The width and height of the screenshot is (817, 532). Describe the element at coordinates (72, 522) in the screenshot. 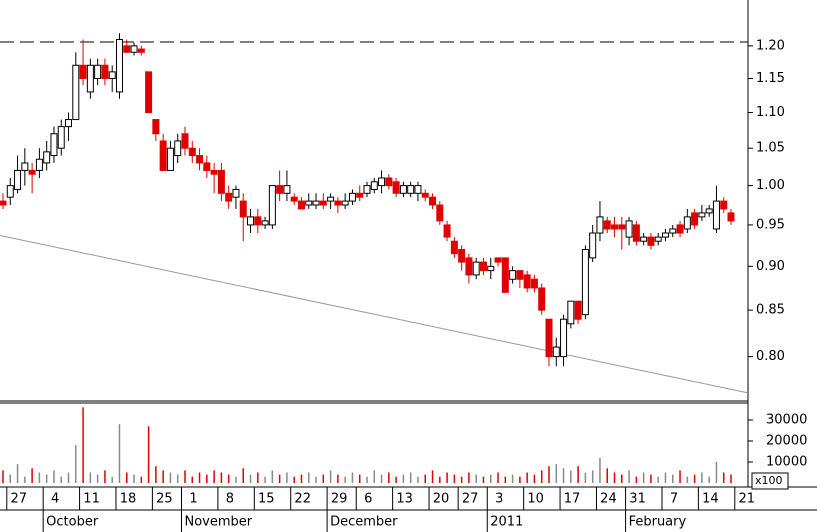

I see `month-label: October` at that location.